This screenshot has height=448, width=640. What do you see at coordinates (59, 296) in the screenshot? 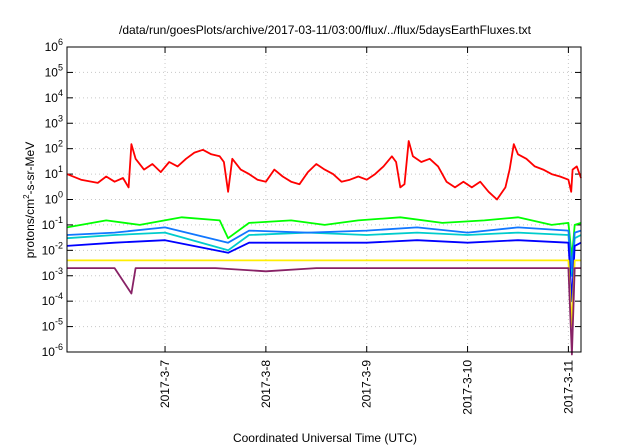
I see `y-tick-label-exp: -4` at bounding box center [59, 296].